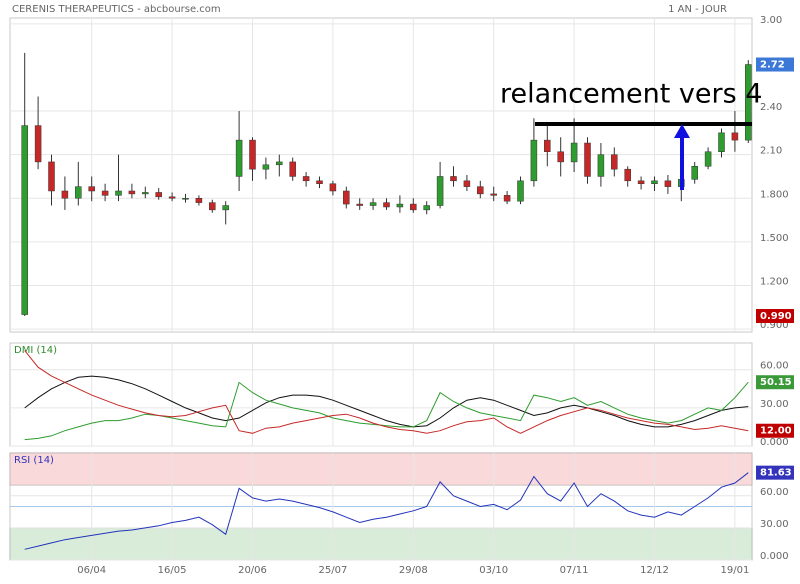 This screenshot has width=800, height=584. What do you see at coordinates (413, 570) in the screenshot?
I see `x-tick-label: 29/08` at bounding box center [413, 570].